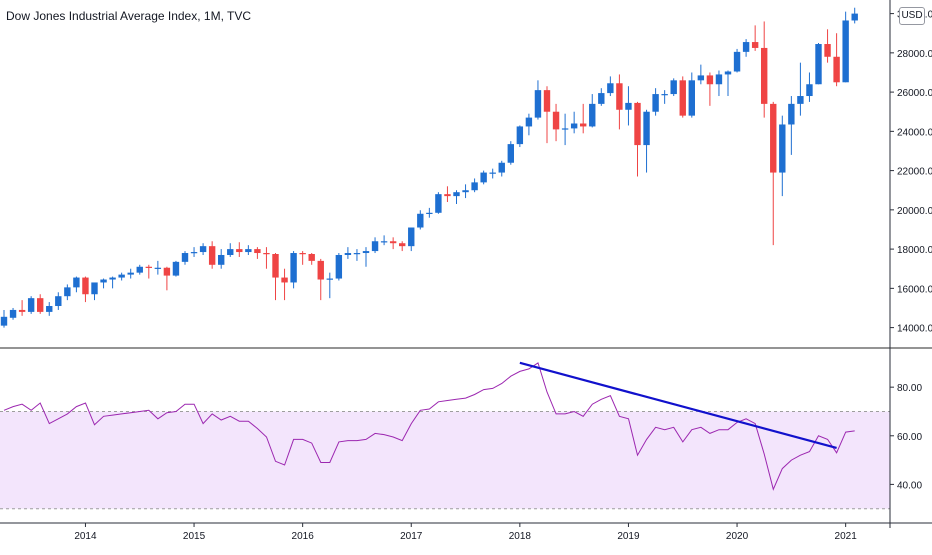 The height and width of the screenshot is (555, 932). Describe the element at coordinates (628, 536) in the screenshot. I see `time-tick-label: 2019` at that location.